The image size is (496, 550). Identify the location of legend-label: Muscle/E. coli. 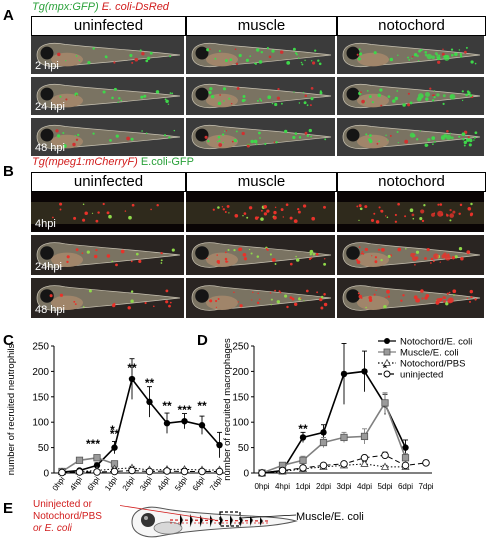
(429, 353).